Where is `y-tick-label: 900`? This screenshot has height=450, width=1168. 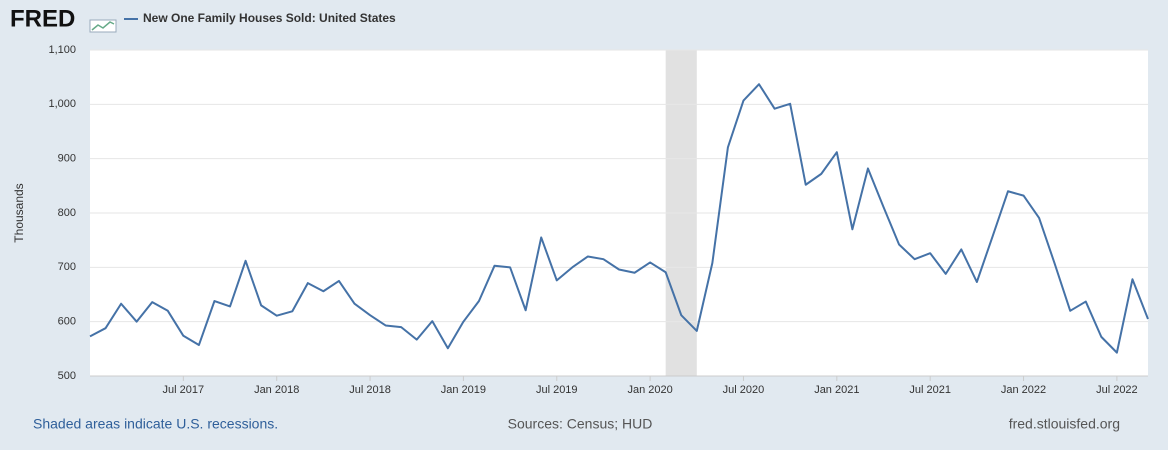 y-tick-label: 900 is located at coordinates (67, 159).